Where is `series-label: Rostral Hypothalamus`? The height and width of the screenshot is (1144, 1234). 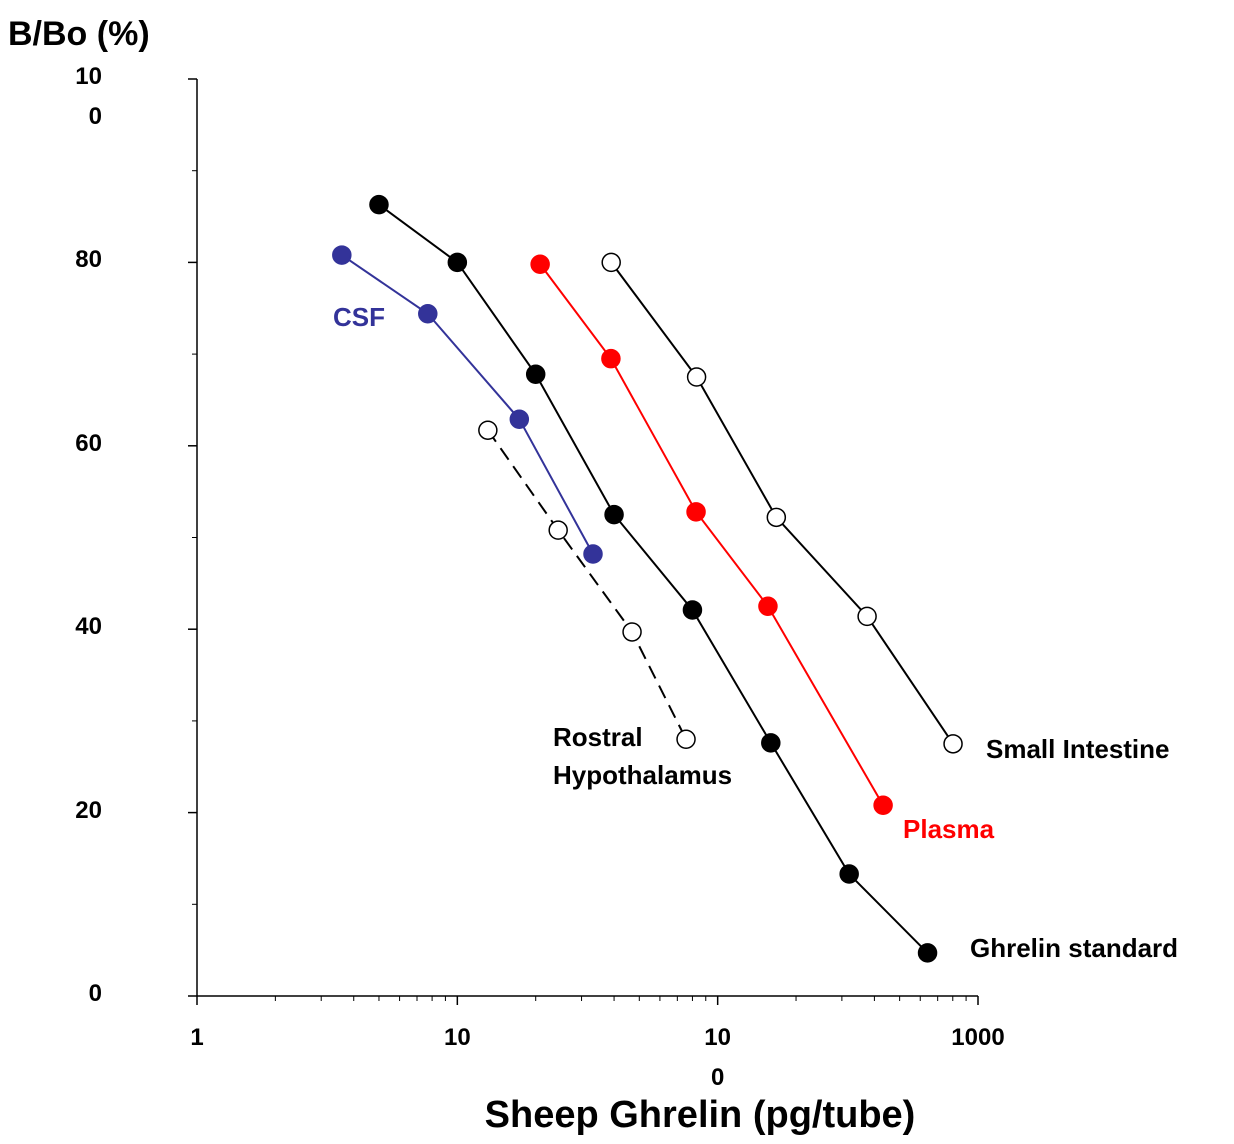
series-label: Rostral Hypothalamus is located at coordinates (642, 756).